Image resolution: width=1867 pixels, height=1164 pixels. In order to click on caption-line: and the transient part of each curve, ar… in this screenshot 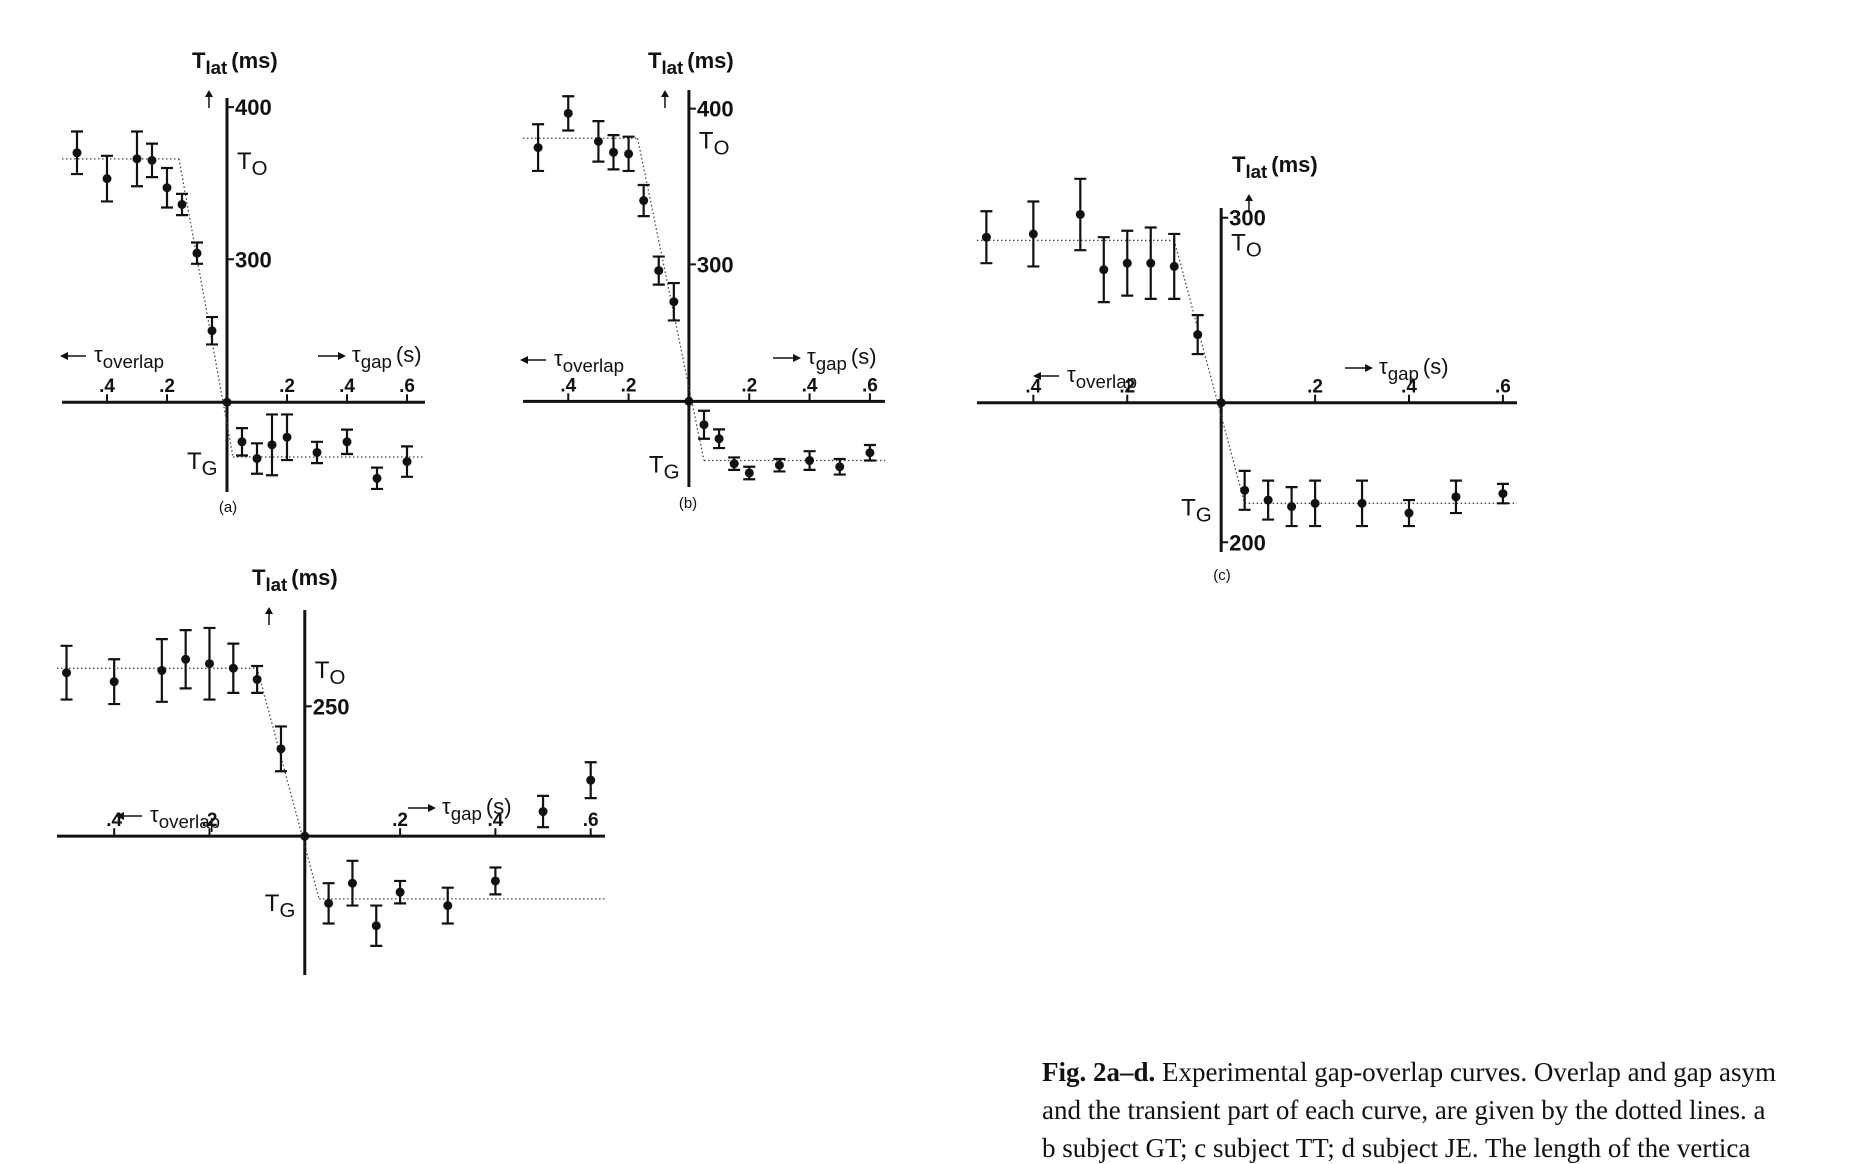, I will do `click(1404, 1110)`.